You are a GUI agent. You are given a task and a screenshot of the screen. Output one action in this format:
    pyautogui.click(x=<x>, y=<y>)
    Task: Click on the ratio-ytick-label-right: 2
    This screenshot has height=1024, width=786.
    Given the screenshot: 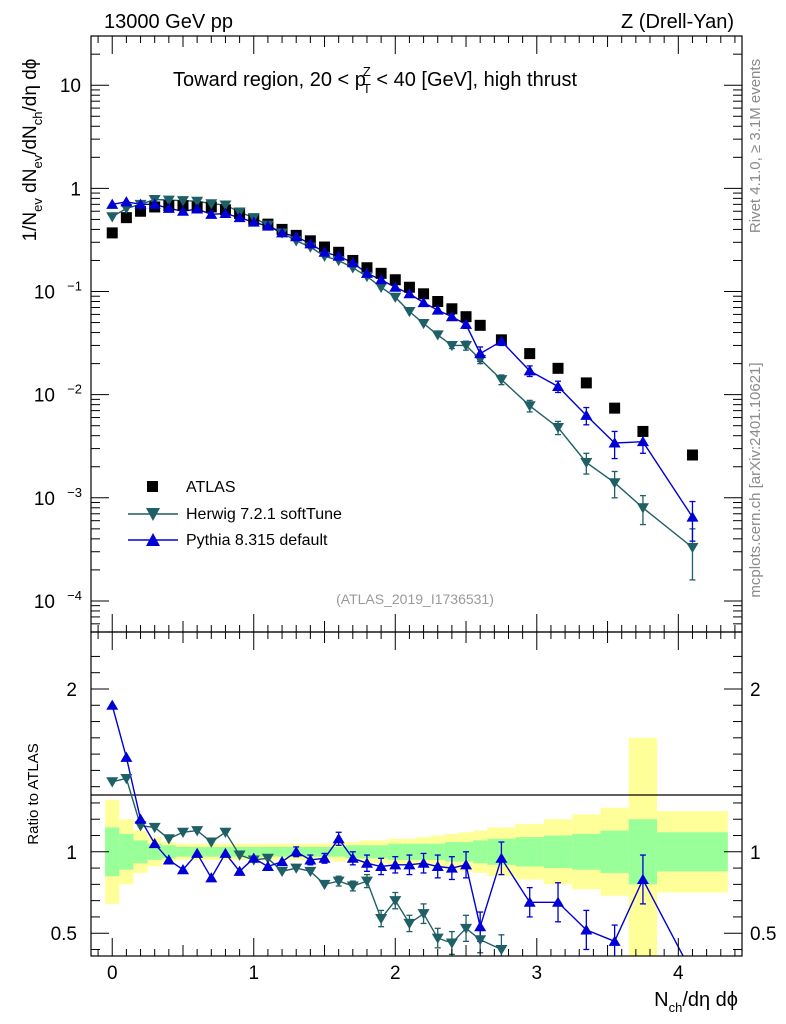 What is the action you would take?
    pyautogui.click(x=755, y=690)
    